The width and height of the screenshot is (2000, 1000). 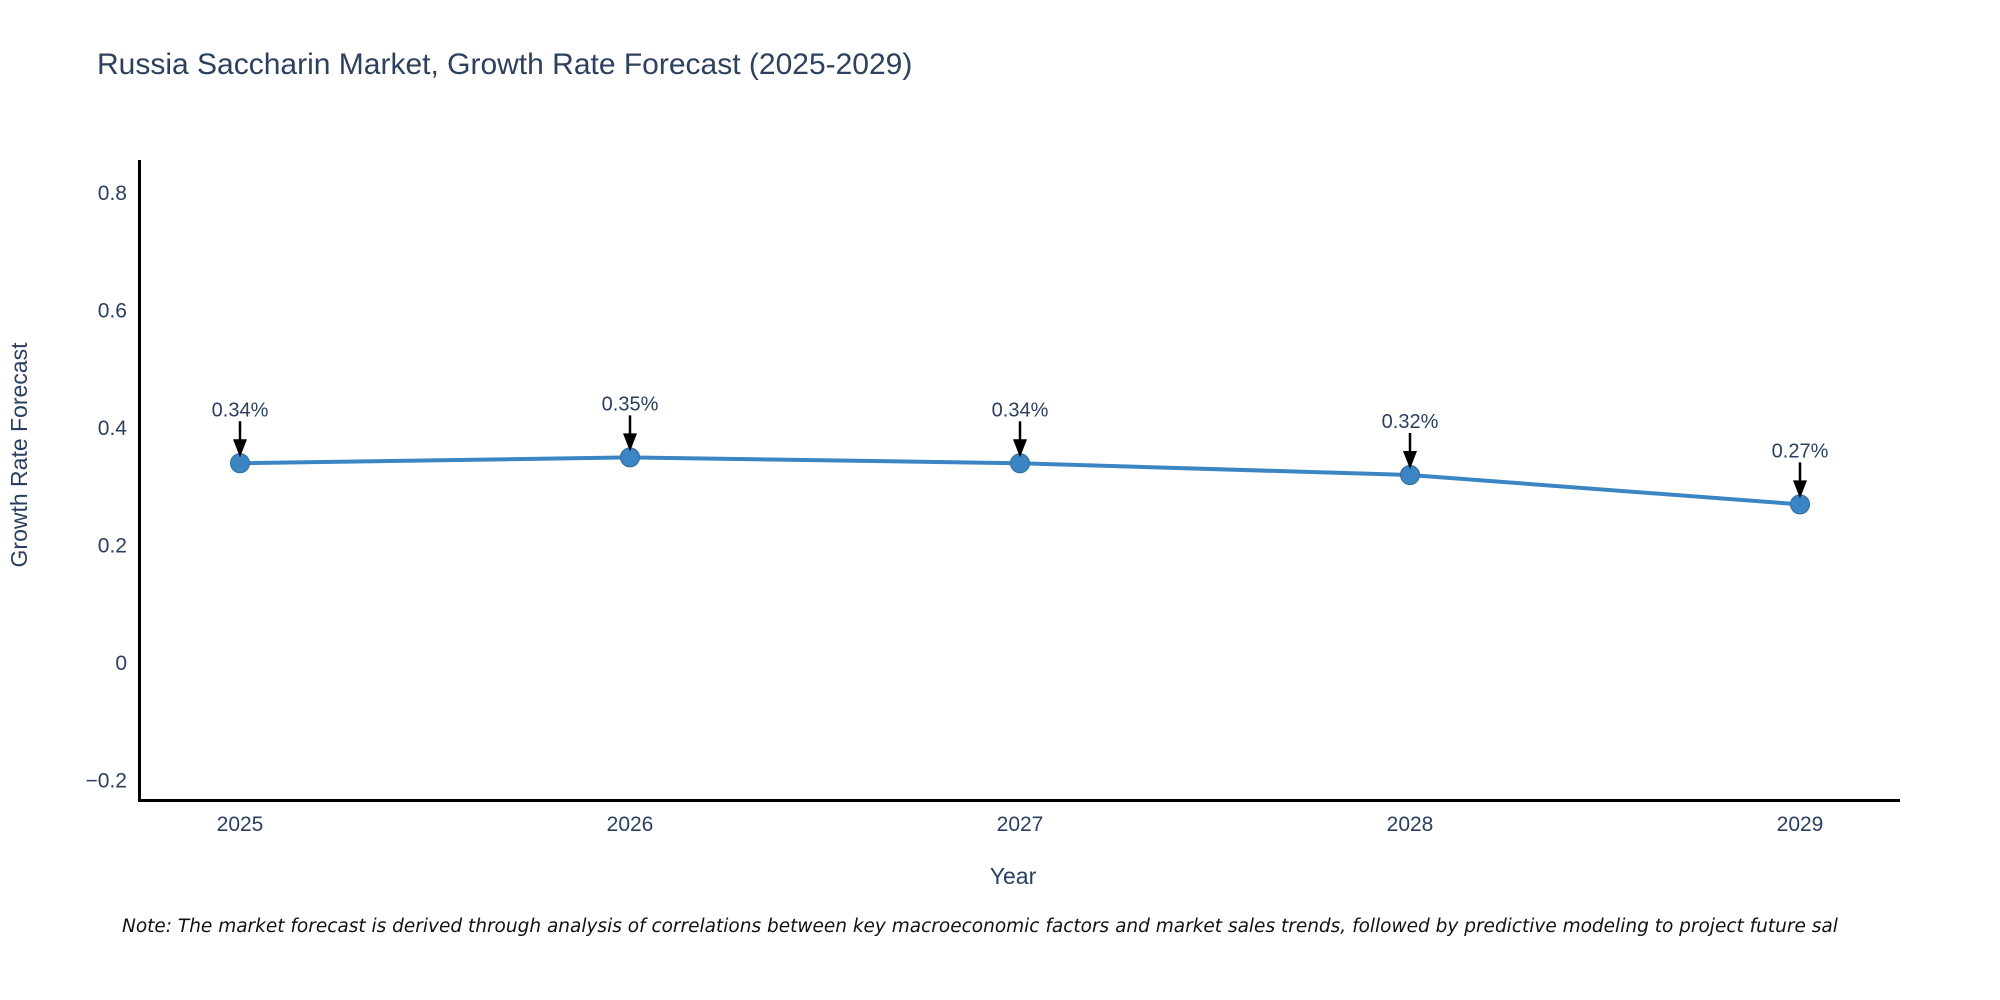 I want to click on x-tick-label: 2025, so click(x=240, y=824).